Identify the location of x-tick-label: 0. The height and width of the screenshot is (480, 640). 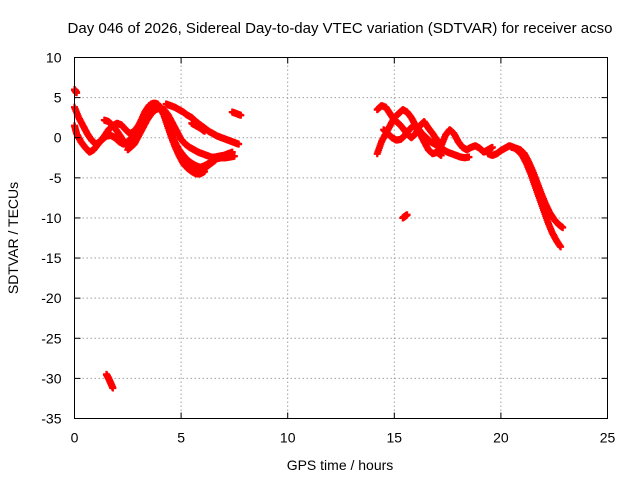
(75, 438).